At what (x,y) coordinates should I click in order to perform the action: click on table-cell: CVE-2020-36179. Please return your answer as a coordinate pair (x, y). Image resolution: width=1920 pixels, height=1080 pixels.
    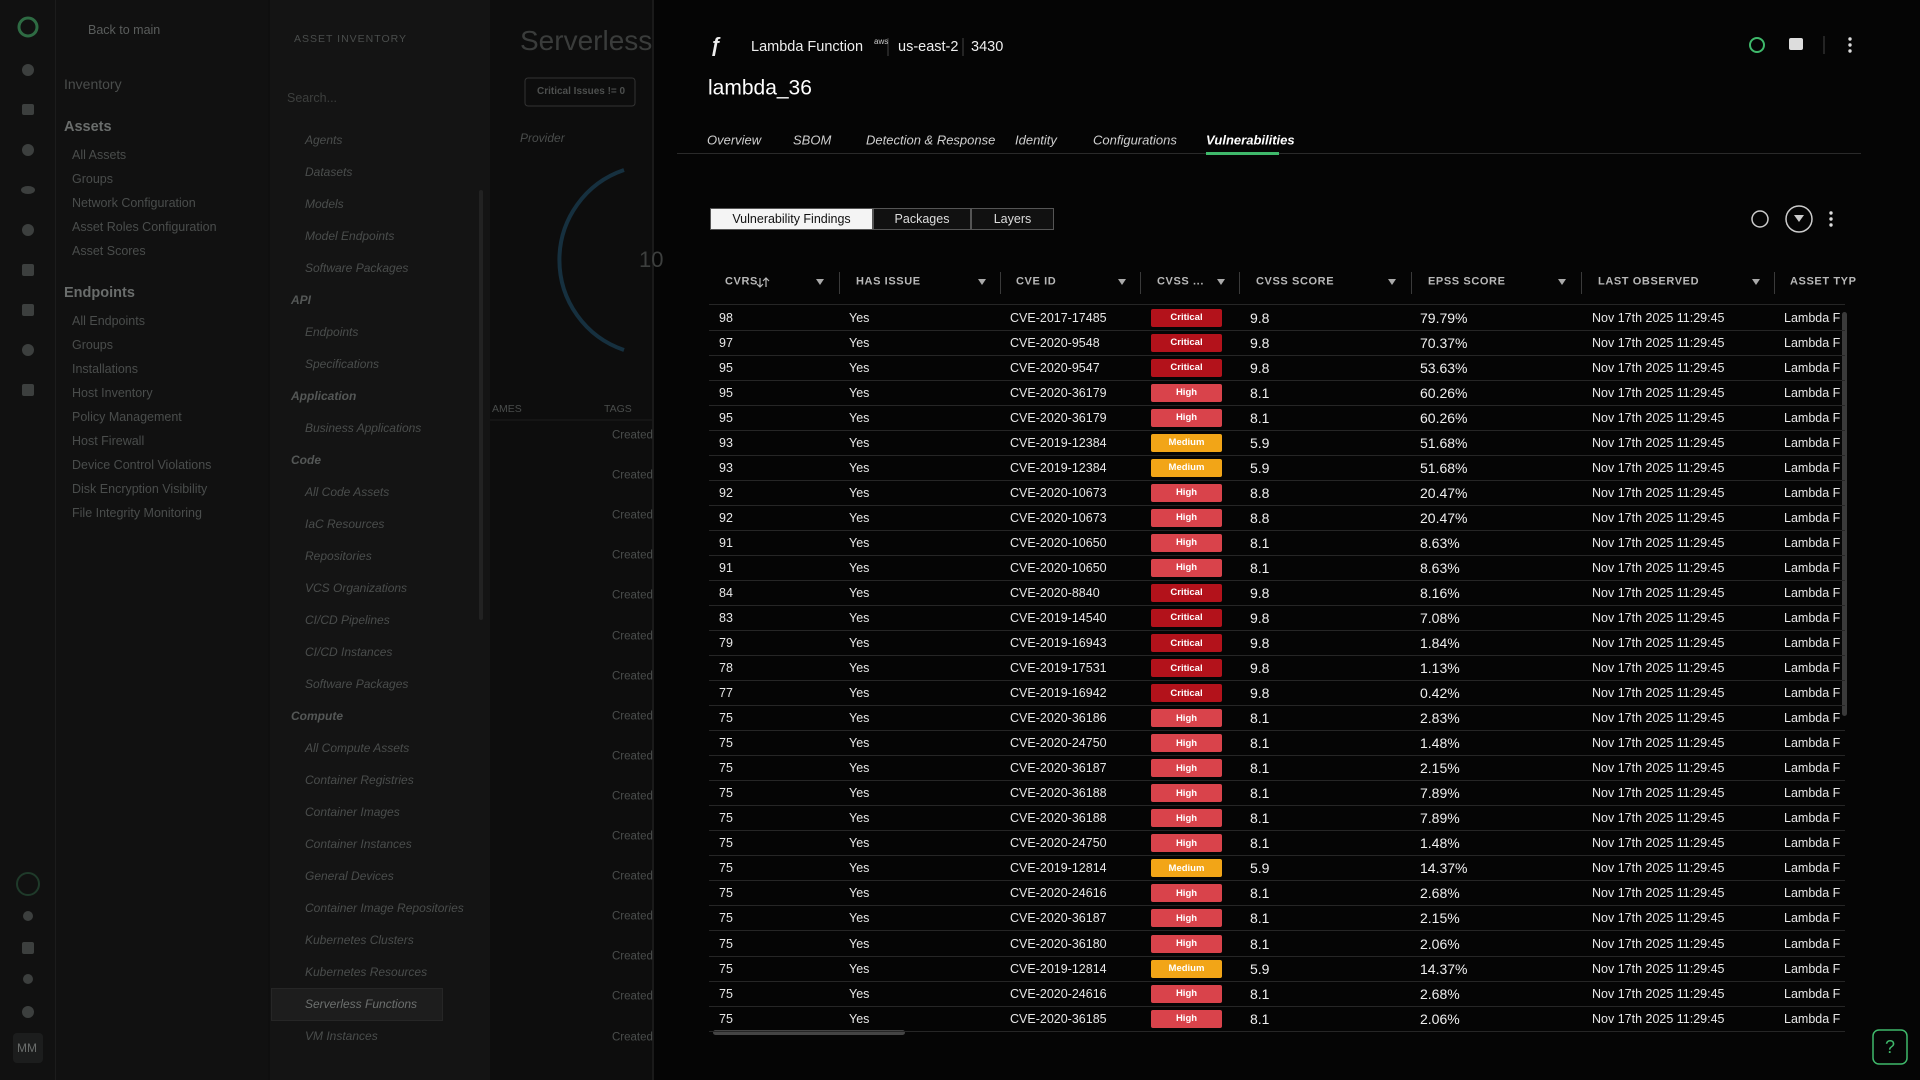
    Looking at the image, I should click on (1058, 417).